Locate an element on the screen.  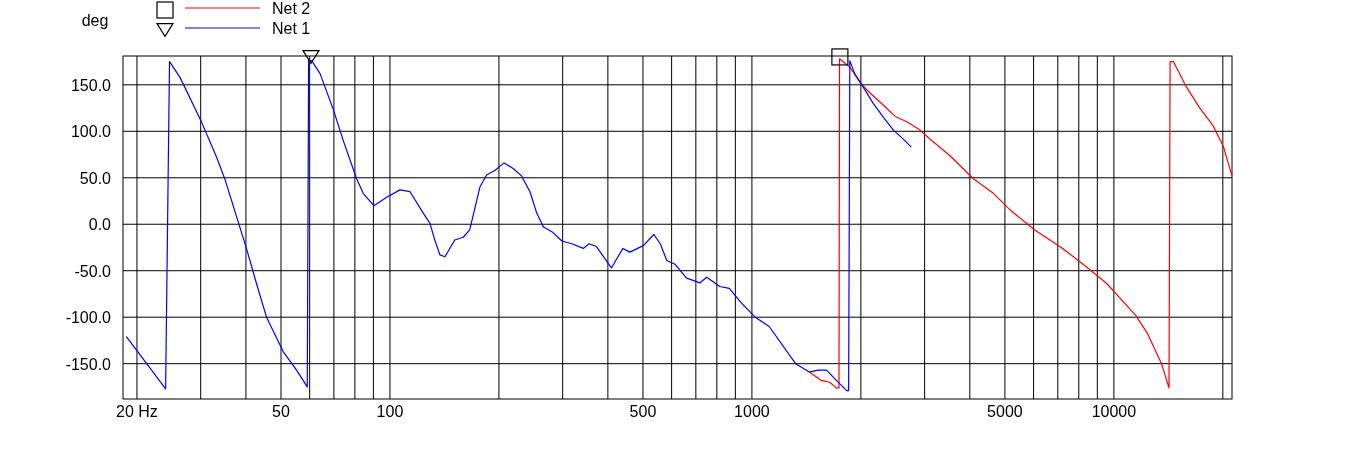
y-axis-title: deg is located at coordinates (95, 20).